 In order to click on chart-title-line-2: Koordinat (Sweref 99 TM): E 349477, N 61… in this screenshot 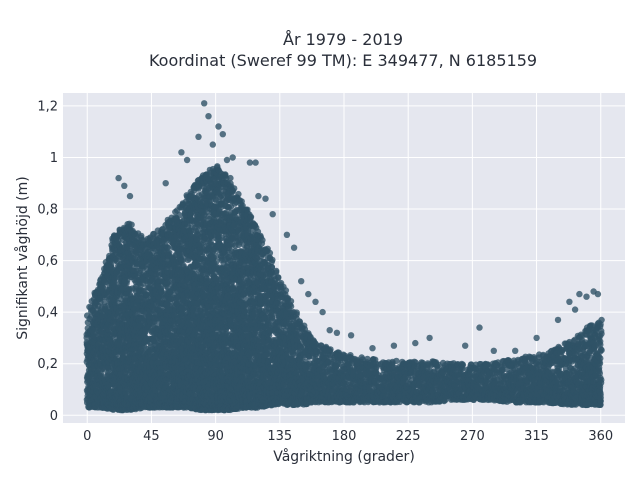, I will do `click(343, 60)`.